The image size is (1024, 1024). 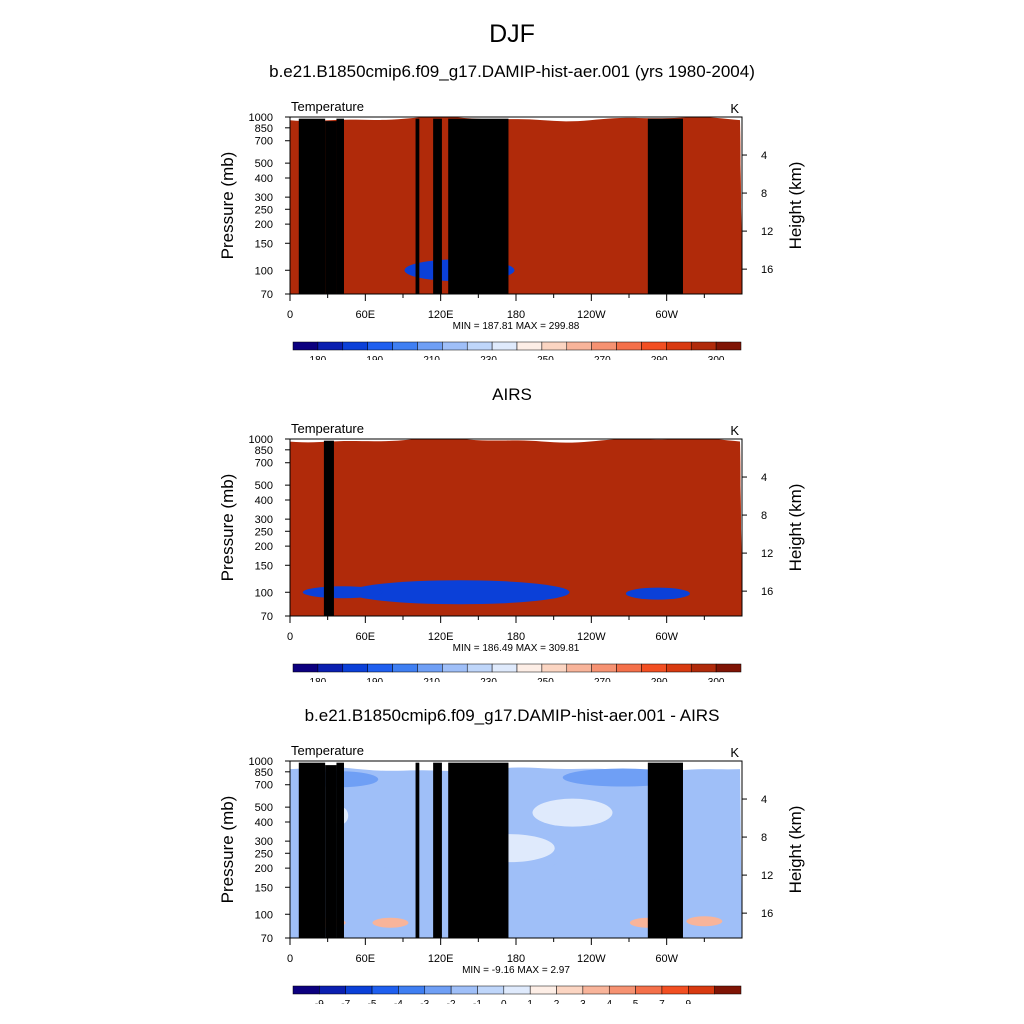 I want to click on y-tick-label: 300, so click(x=264, y=842).